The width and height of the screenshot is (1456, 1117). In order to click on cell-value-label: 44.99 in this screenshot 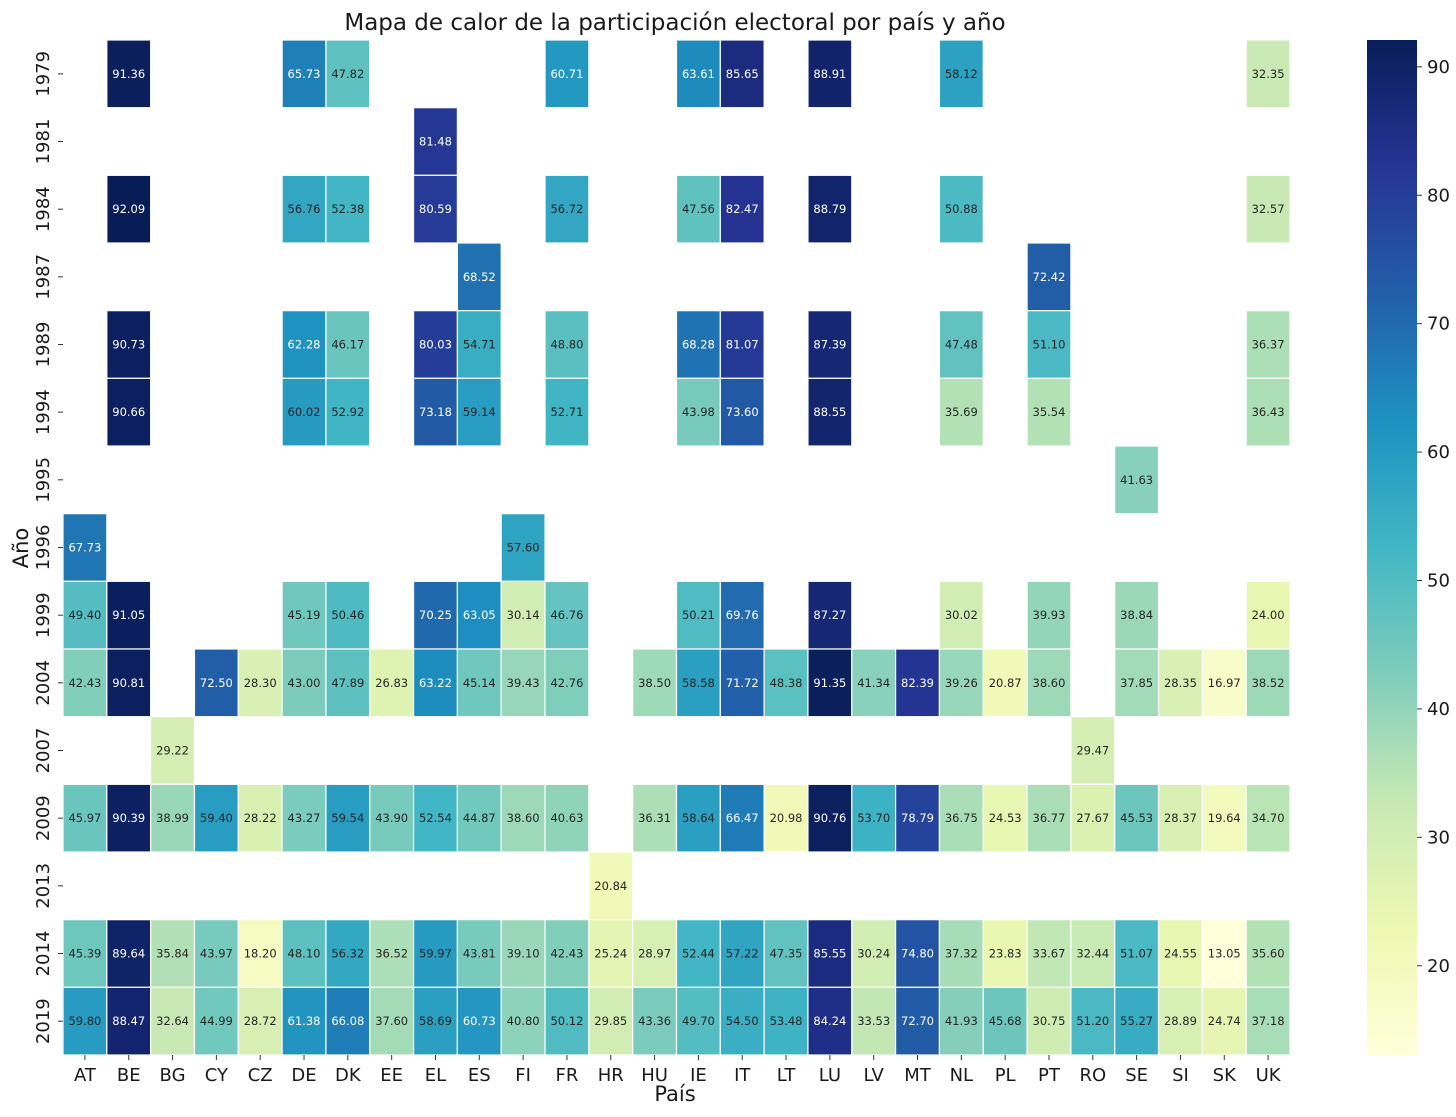, I will do `click(216, 1021)`.